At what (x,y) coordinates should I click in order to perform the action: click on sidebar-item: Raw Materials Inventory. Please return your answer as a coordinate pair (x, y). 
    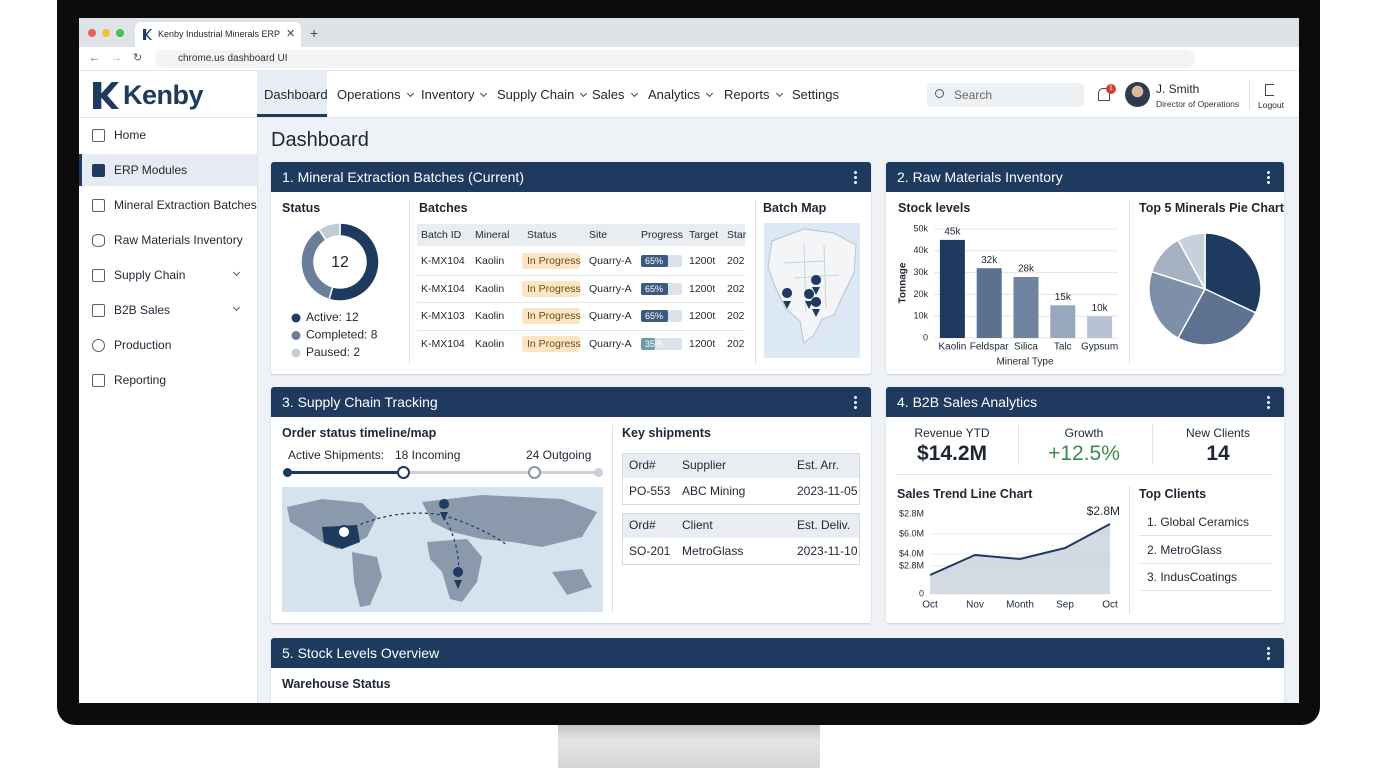
    Looking at the image, I should click on (178, 240).